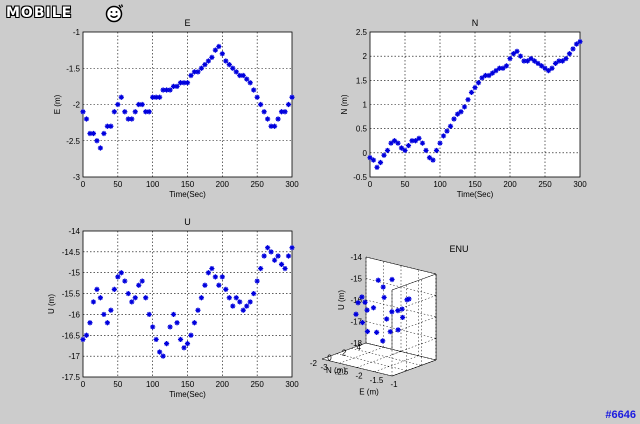 The width and height of the screenshot is (640, 424). I want to click on chart-title: N, so click(475, 23).